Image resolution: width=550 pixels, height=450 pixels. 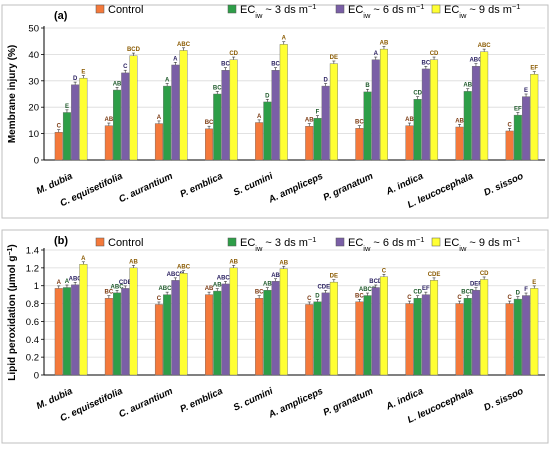 I want to click on significance-label: EF, so click(x=518, y=109).